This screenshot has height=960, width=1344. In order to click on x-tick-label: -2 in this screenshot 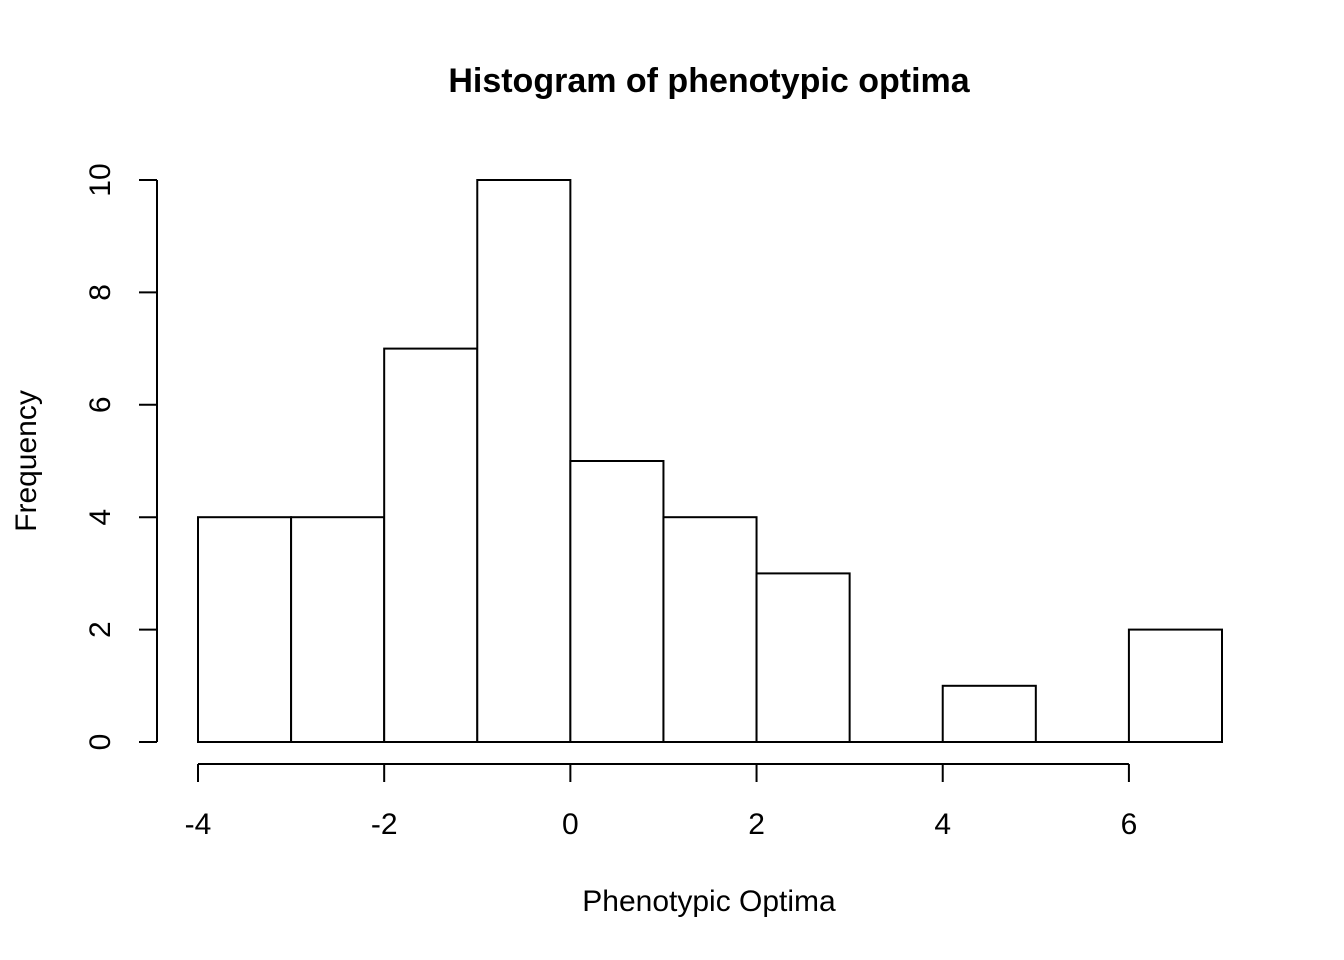, I will do `click(384, 824)`.